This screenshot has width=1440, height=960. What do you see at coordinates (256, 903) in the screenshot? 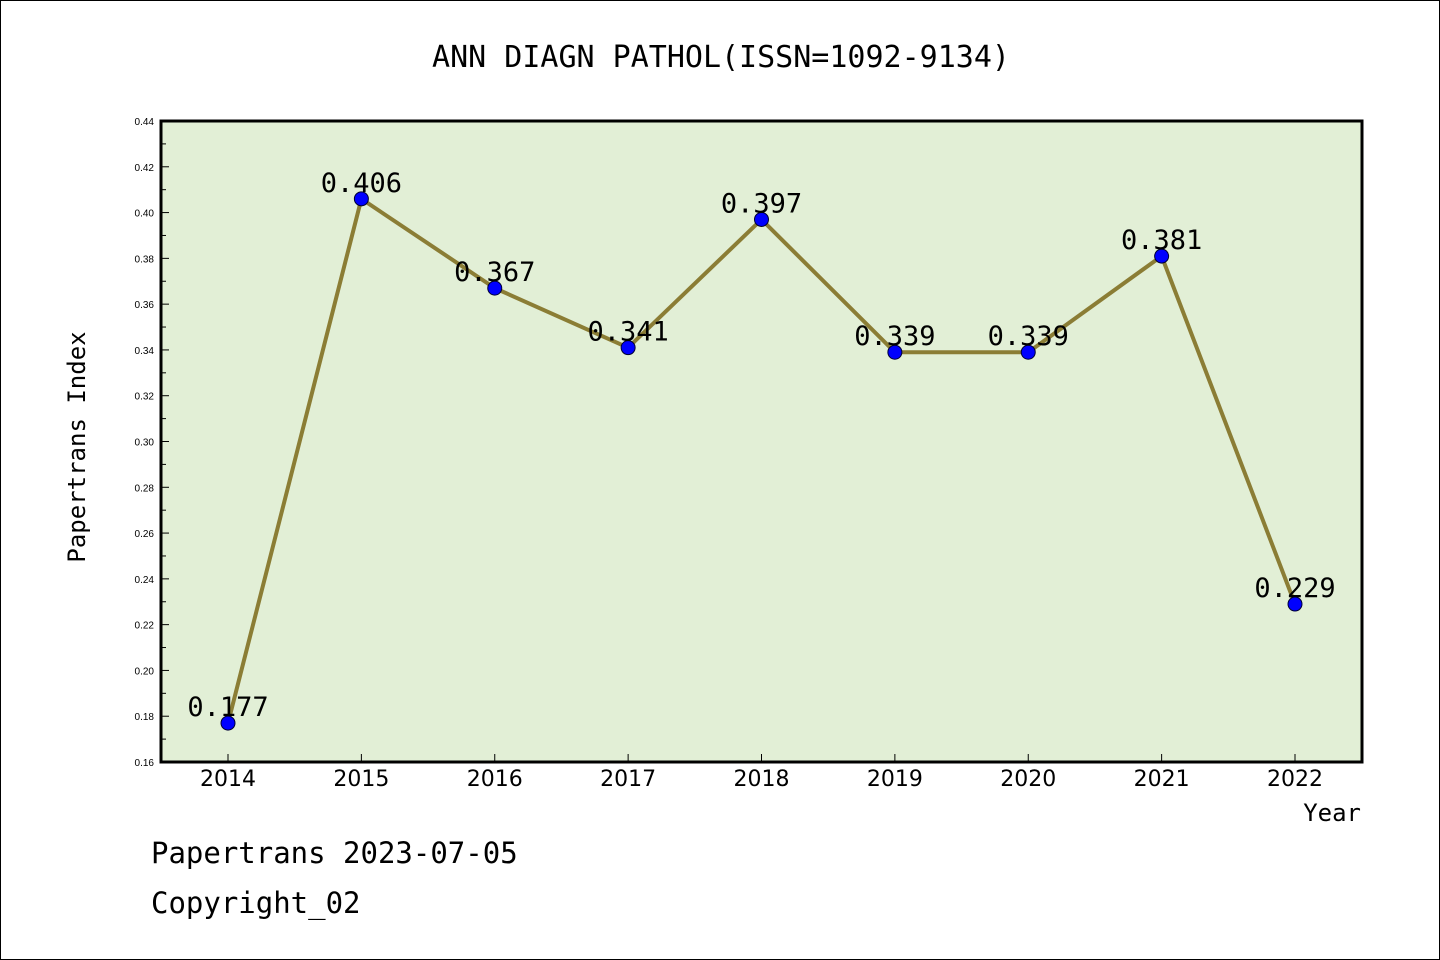
I see `footer-copyright: Copyright_02` at bounding box center [256, 903].